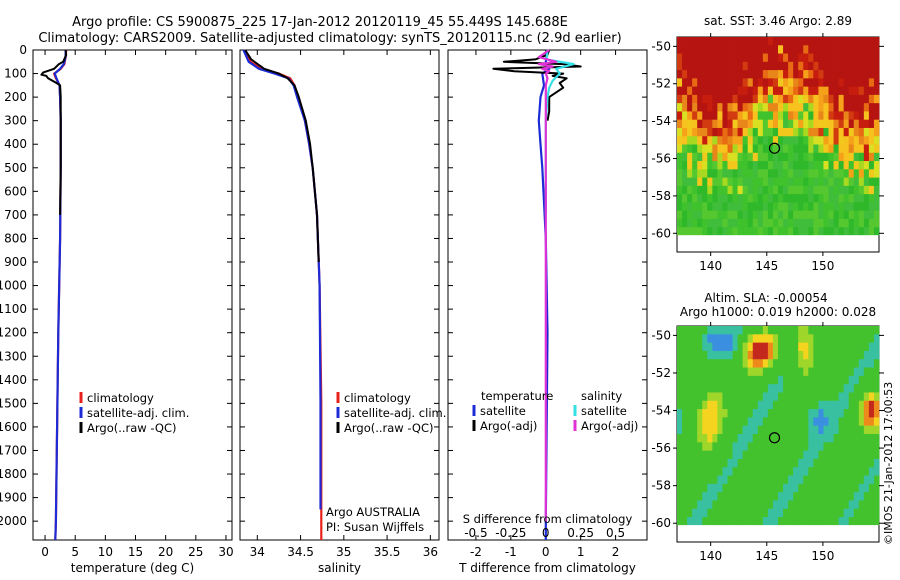 The height and width of the screenshot is (580, 900). Describe the element at coordinates (339, 568) in the screenshot. I see `x-axis-label: salinity` at that location.